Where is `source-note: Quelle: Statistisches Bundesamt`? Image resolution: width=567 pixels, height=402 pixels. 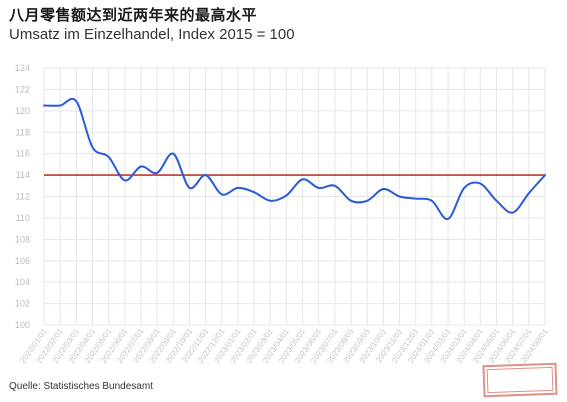
source-note: Quelle: Statistisches Bundesamt is located at coordinates (81, 386).